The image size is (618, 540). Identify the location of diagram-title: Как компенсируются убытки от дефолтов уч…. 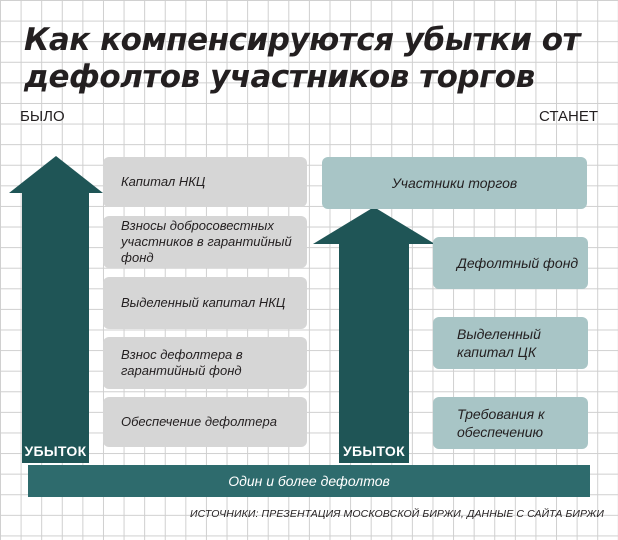
(302, 58).